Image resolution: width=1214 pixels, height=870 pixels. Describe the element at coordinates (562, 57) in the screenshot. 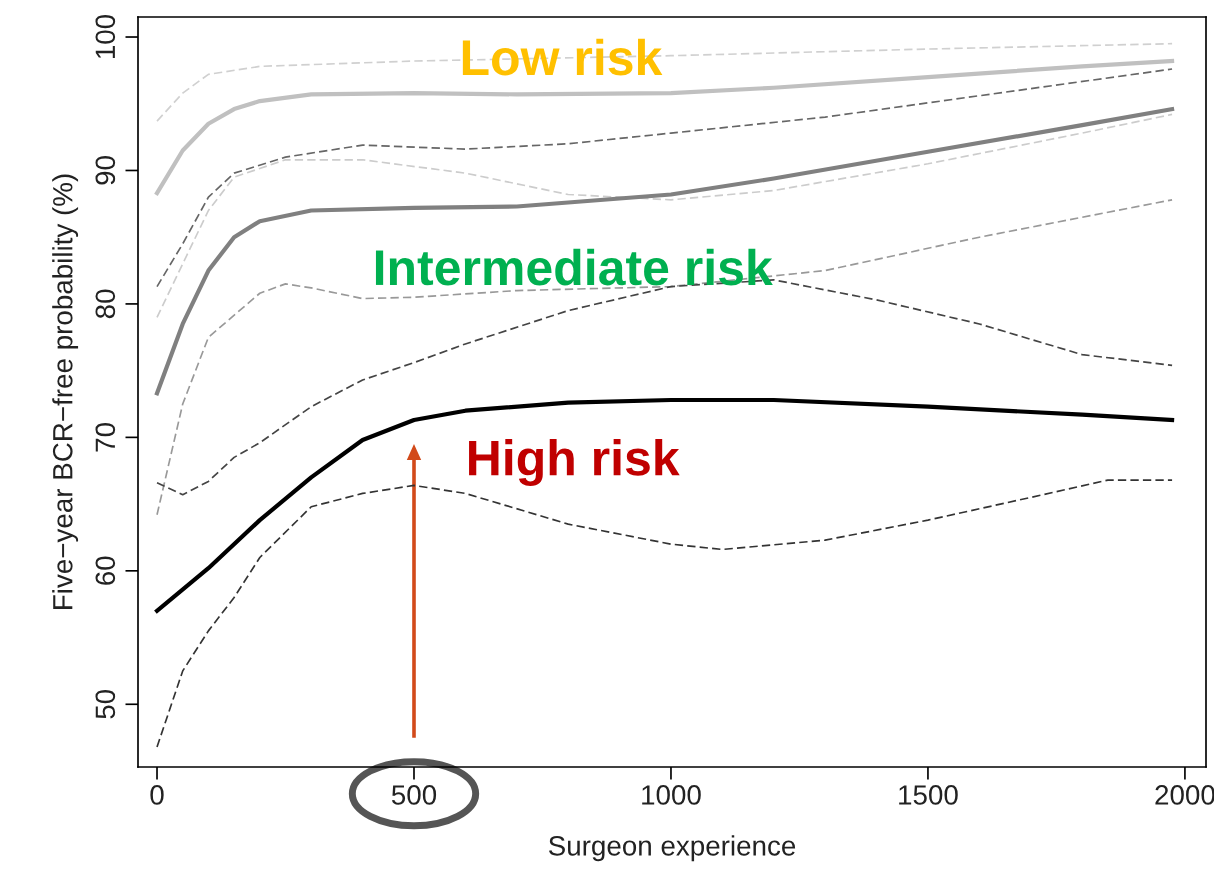

I see `annotation: Low risk` at that location.